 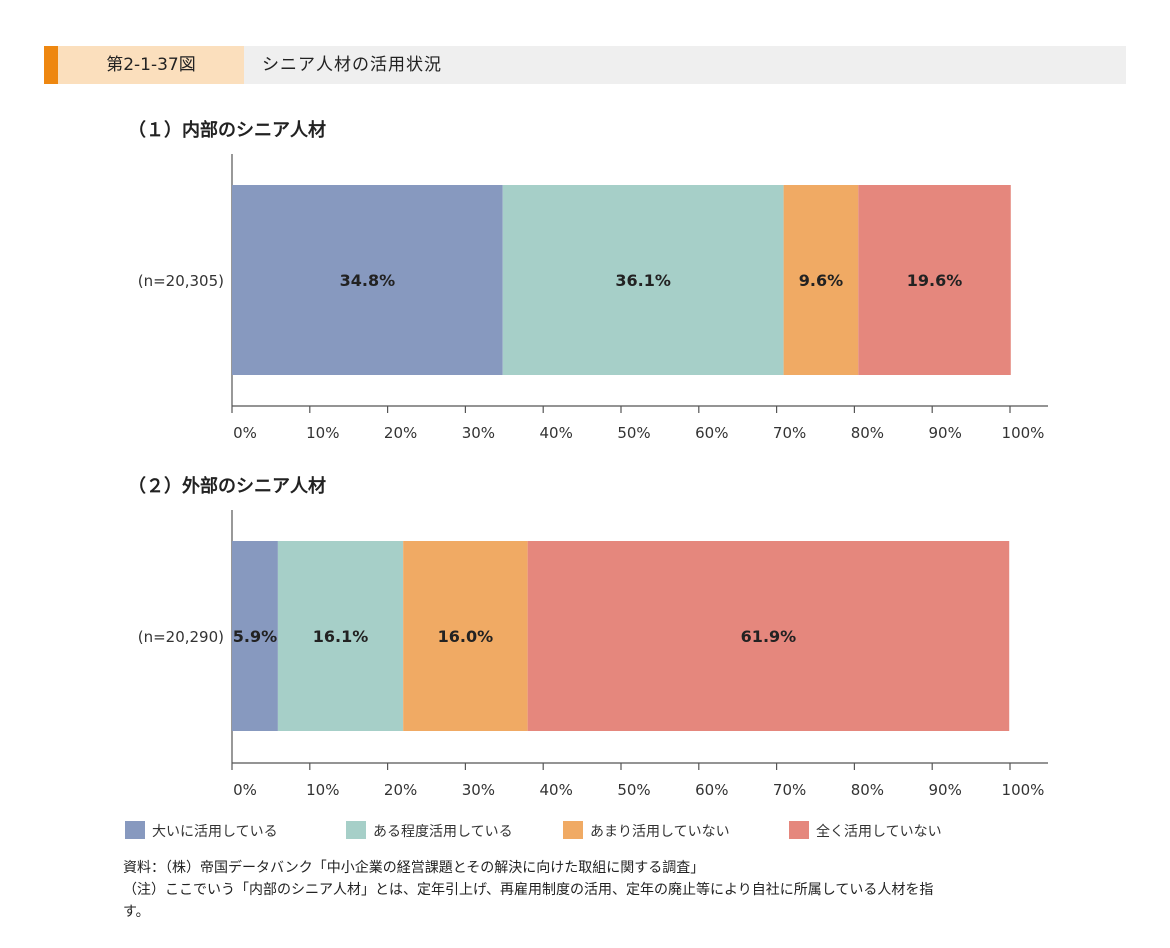 I want to click on category-label-2: (n=20,290), so click(x=181, y=637).